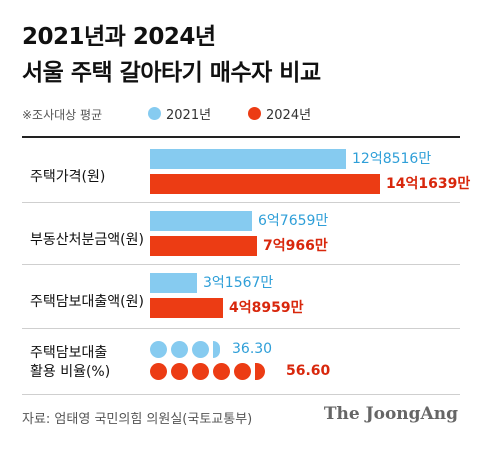 This screenshot has height=449, width=480. What do you see at coordinates (87, 240) in the screenshot?
I see `row-label-disposal-amount: 부동산처분금액(원)` at bounding box center [87, 240].